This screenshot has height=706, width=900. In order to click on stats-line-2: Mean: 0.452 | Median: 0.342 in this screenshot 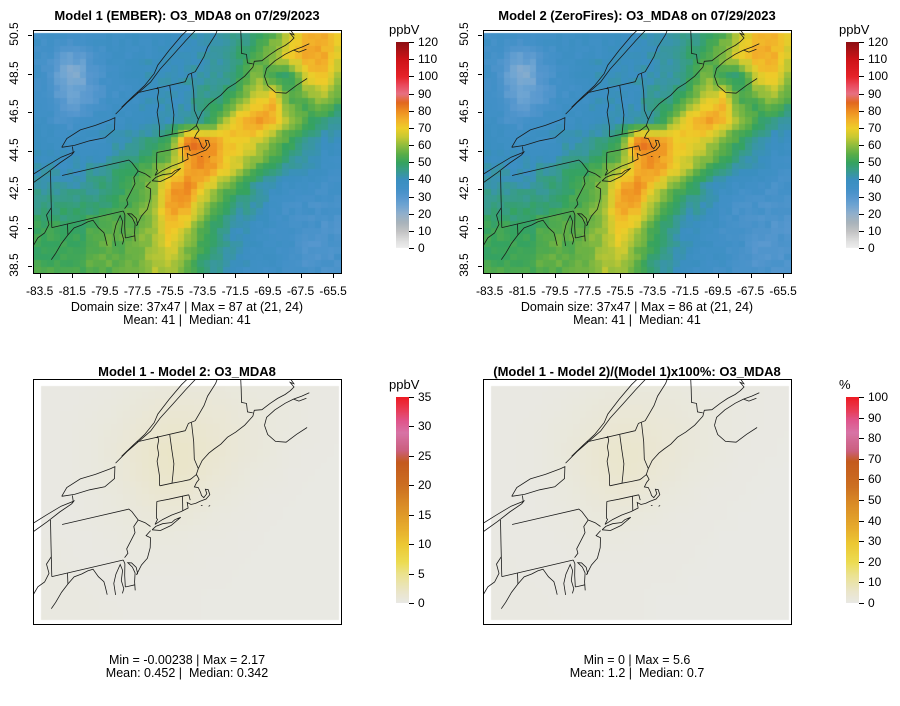, I will do `click(187, 673)`.